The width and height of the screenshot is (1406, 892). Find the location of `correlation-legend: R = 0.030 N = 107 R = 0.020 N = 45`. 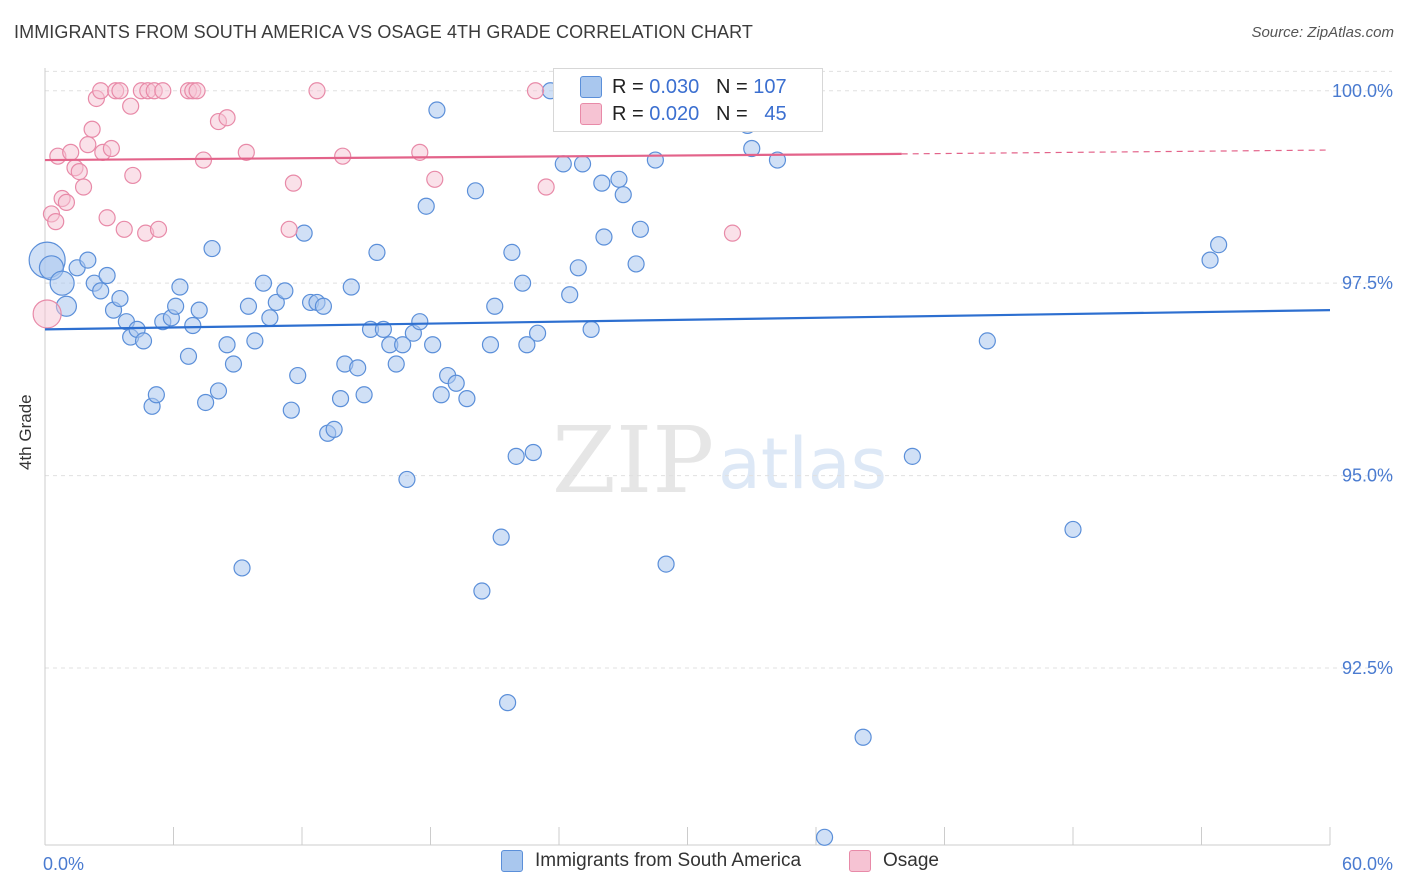

correlation-legend: R = 0.030 N = 107 R = 0.020 N = 45 is located at coordinates (688, 100).